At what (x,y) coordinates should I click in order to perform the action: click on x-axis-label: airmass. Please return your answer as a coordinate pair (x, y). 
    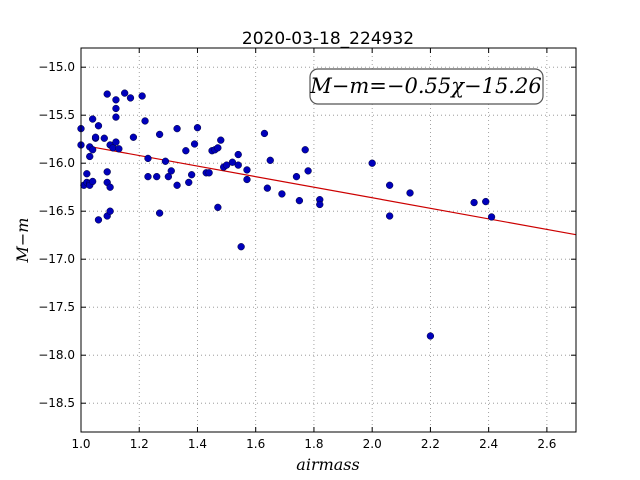
    Looking at the image, I should click on (327, 464).